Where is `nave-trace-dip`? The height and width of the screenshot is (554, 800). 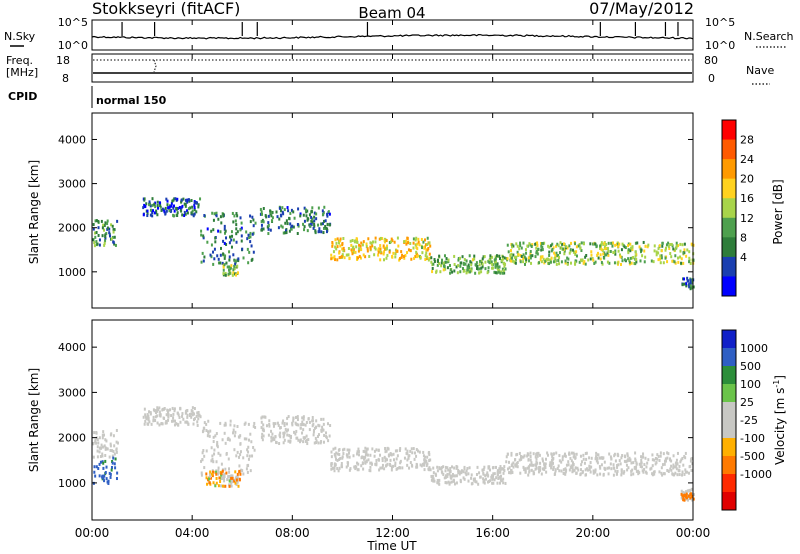 nave-trace-dip is located at coordinates (155, 66).